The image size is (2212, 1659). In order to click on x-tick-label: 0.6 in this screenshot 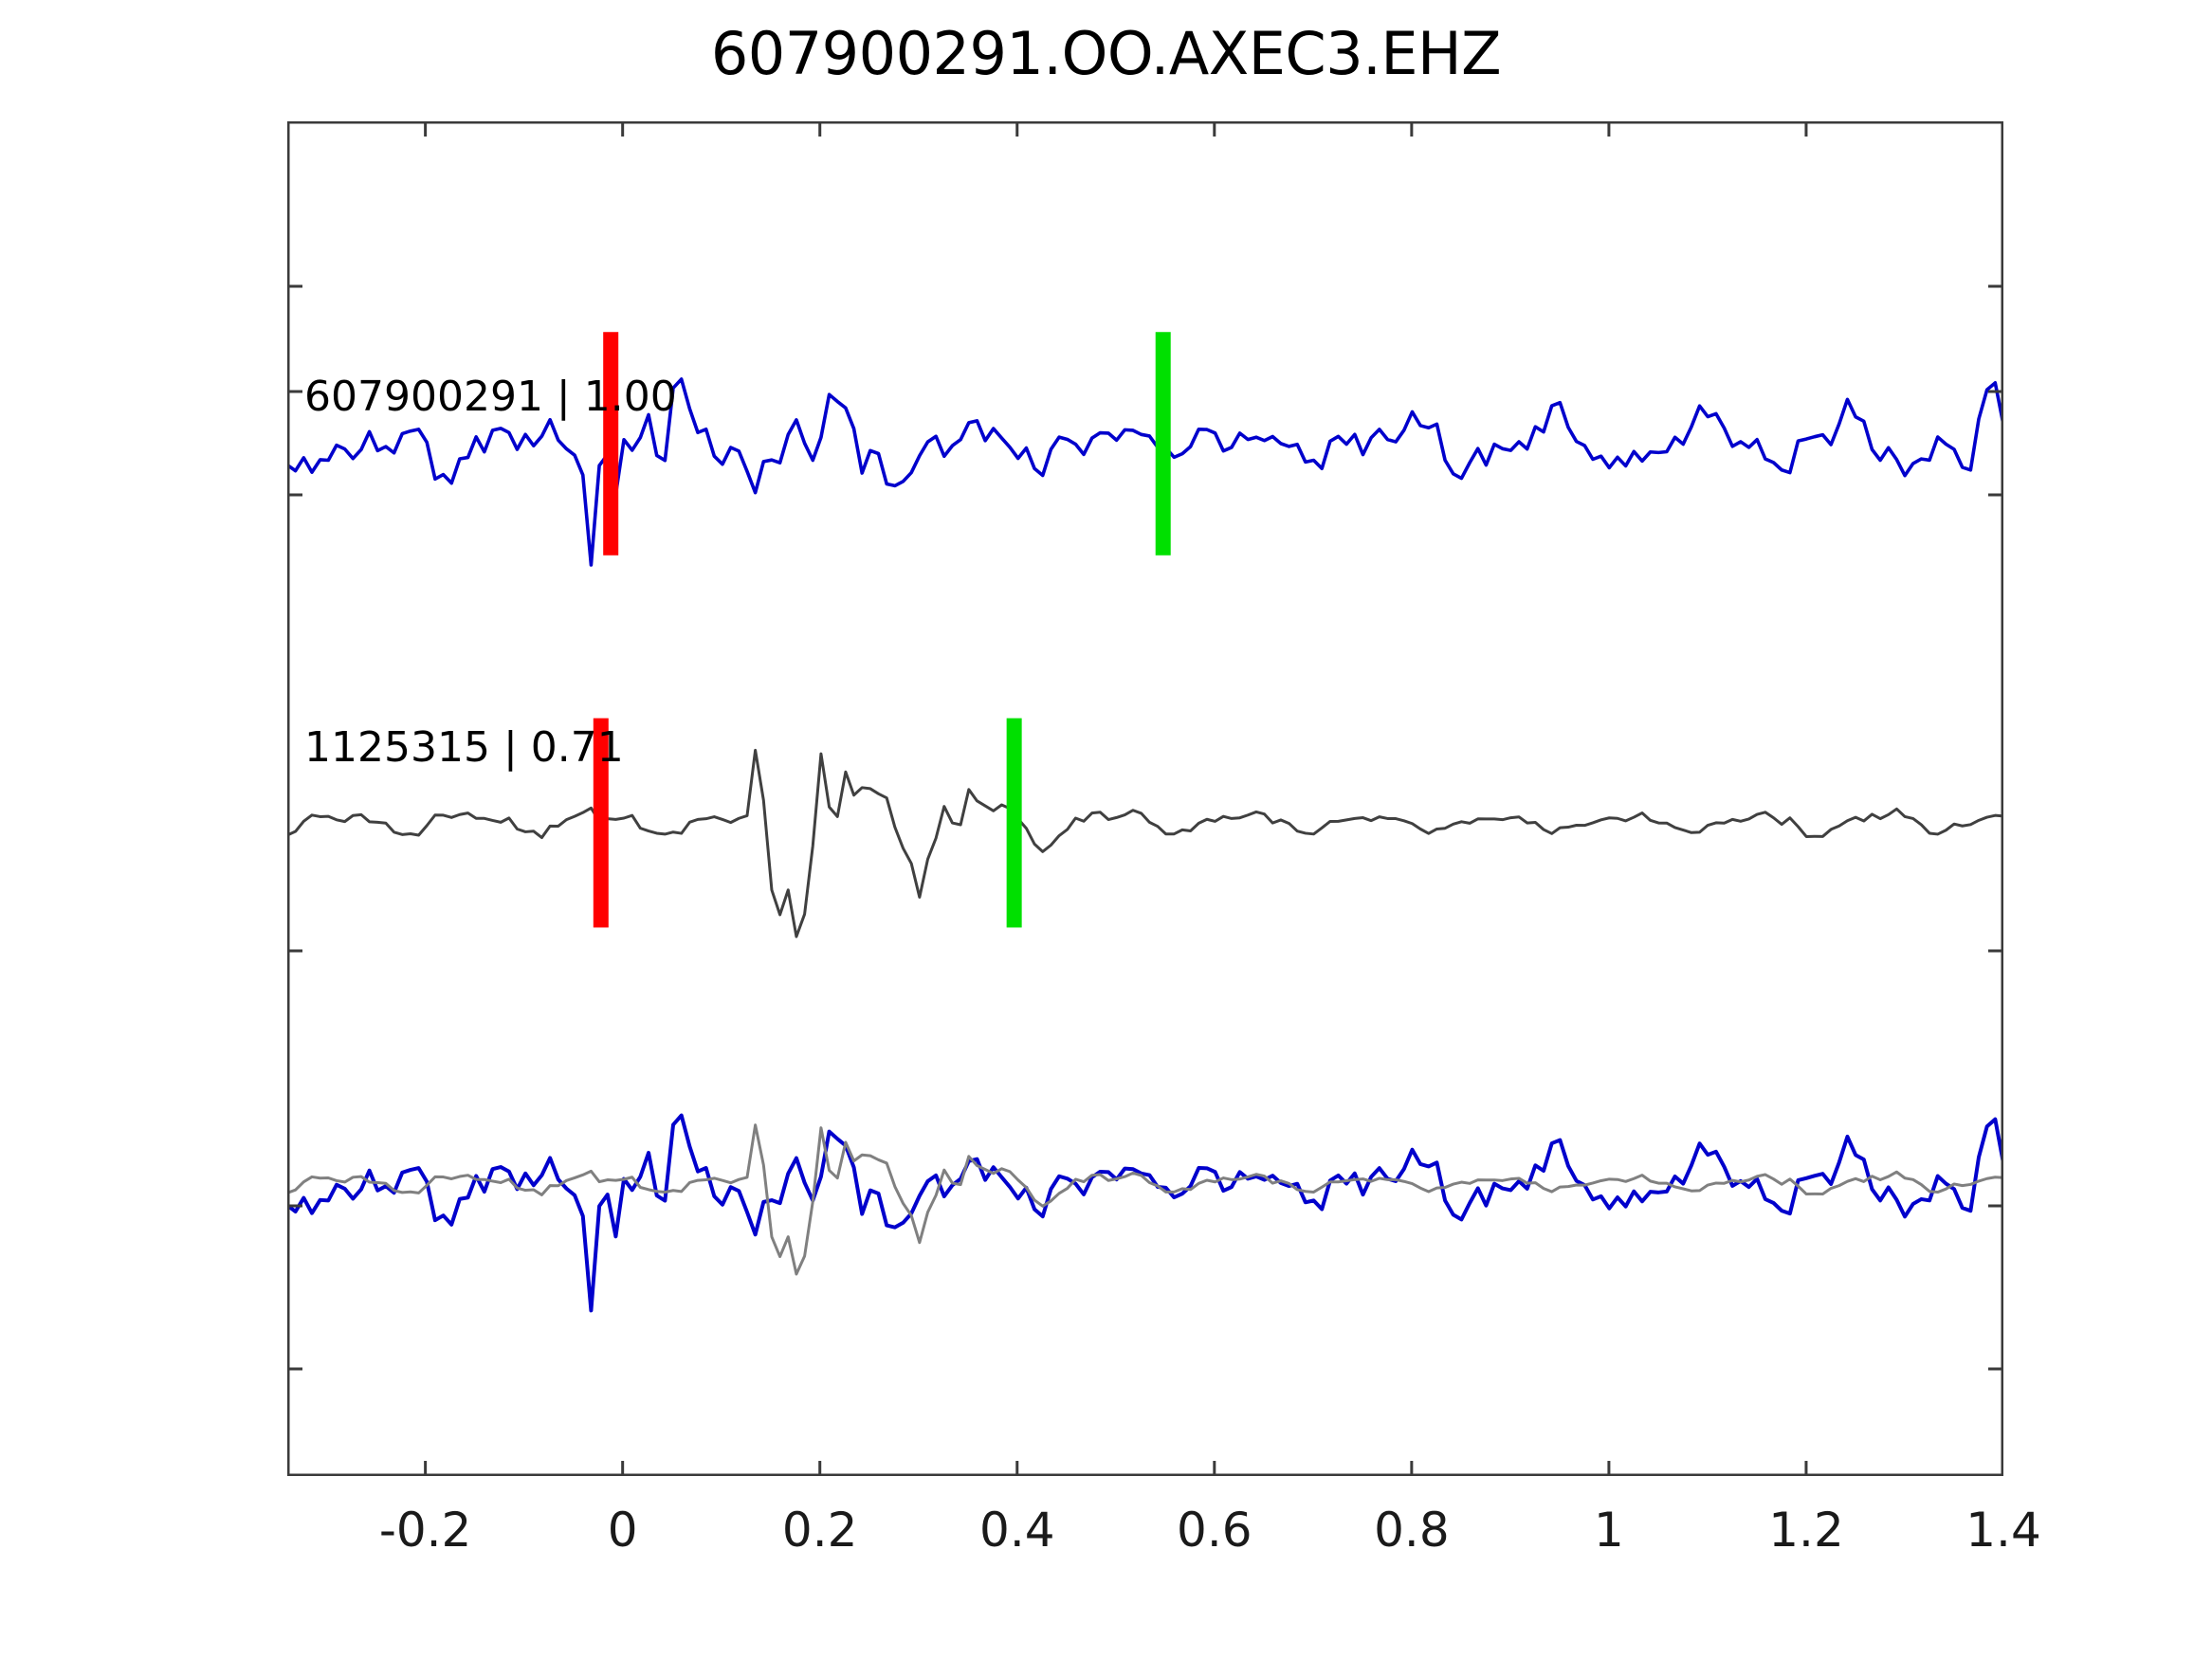, I will do `click(1214, 1530)`.